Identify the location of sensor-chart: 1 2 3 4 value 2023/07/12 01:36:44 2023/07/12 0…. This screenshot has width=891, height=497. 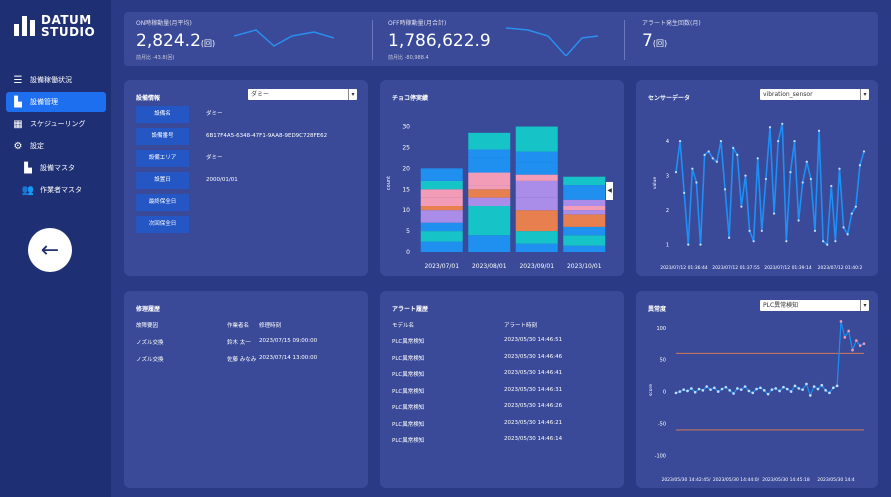
(759, 196).